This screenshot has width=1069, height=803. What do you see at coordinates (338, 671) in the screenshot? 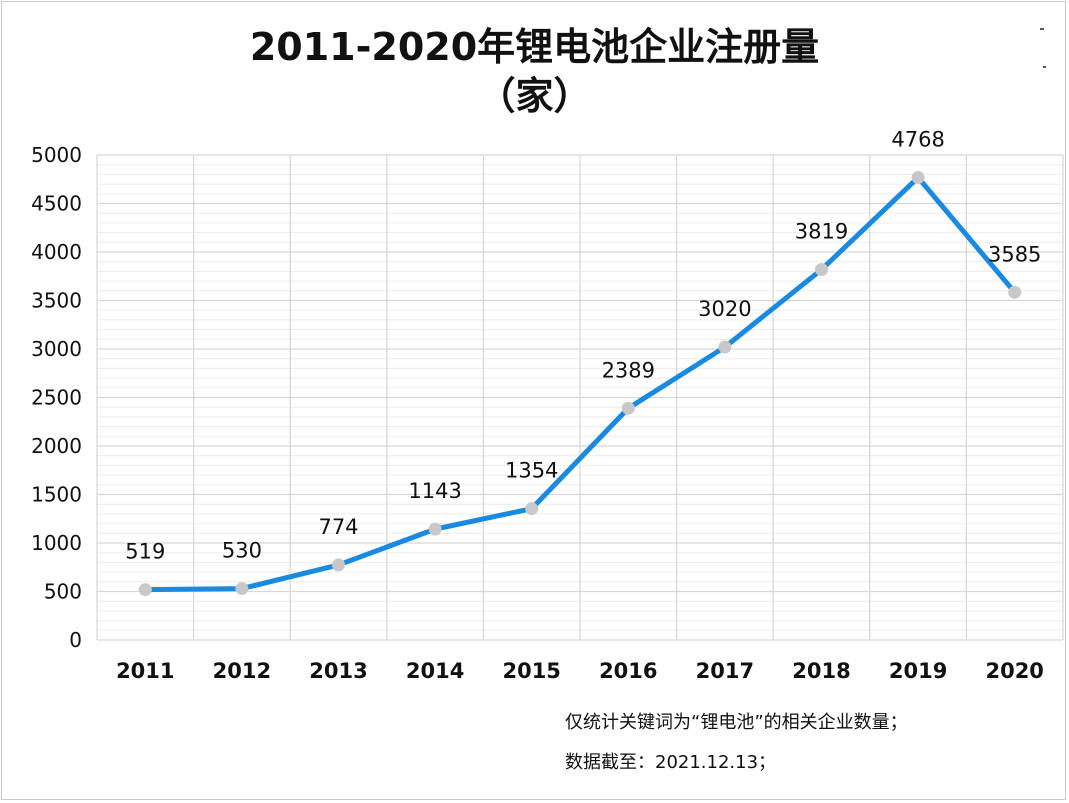
I see `x-tick-label: 2013` at bounding box center [338, 671].